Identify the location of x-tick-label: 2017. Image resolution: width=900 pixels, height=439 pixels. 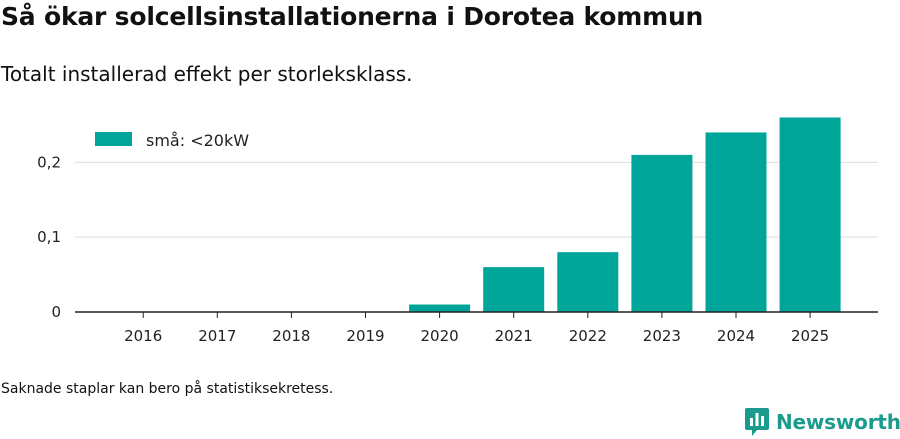
(217, 336).